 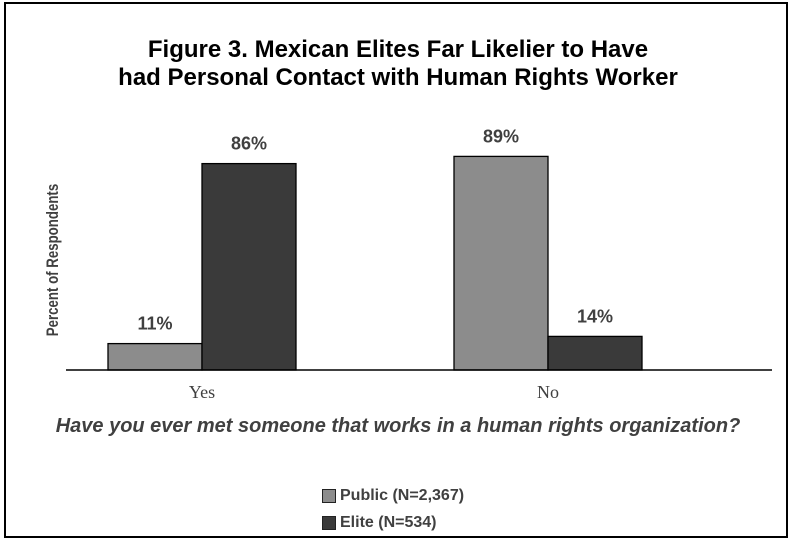 I want to click on legend-swatch-elite, so click(x=329, y=523).